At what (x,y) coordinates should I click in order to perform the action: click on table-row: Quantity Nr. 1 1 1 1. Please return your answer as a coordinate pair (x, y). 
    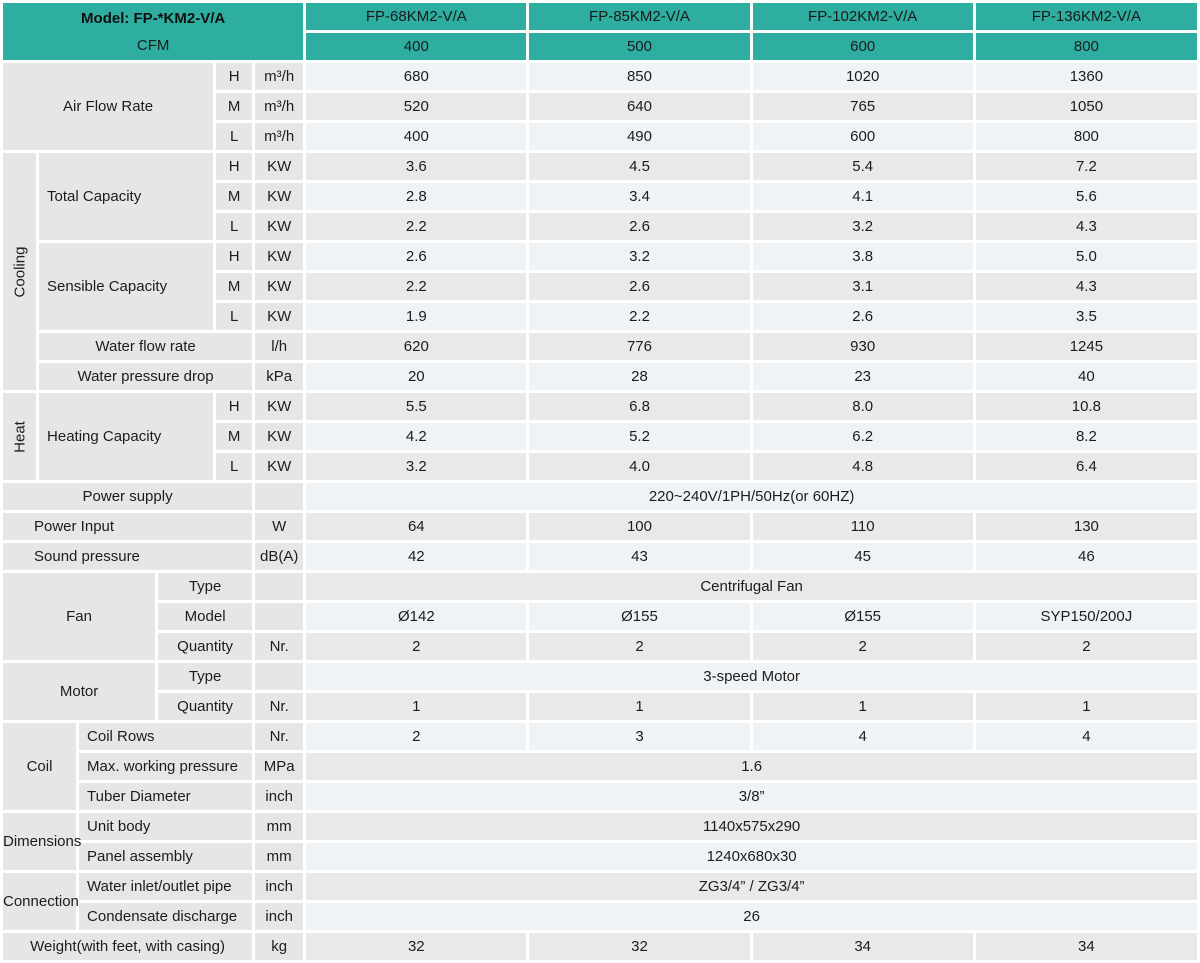
    Looking at the image, I should click on (600, 706).